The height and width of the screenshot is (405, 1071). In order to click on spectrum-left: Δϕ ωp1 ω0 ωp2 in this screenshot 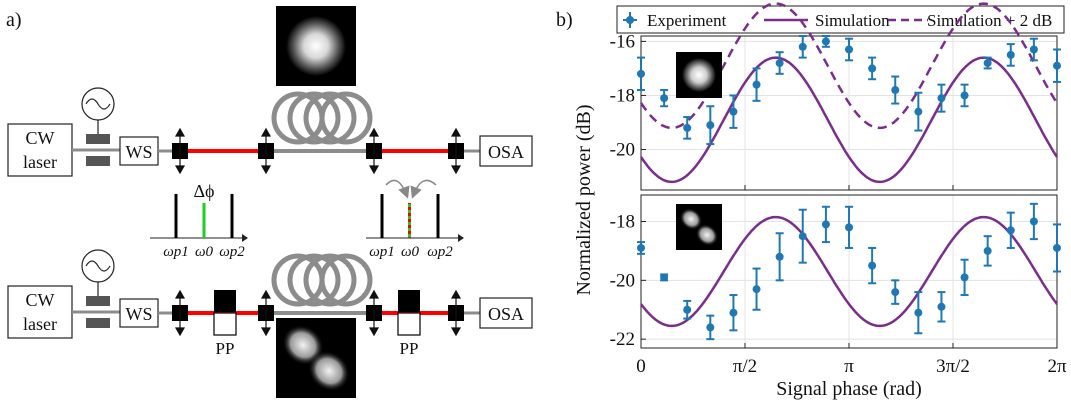, I will do `click(199, 220)`.